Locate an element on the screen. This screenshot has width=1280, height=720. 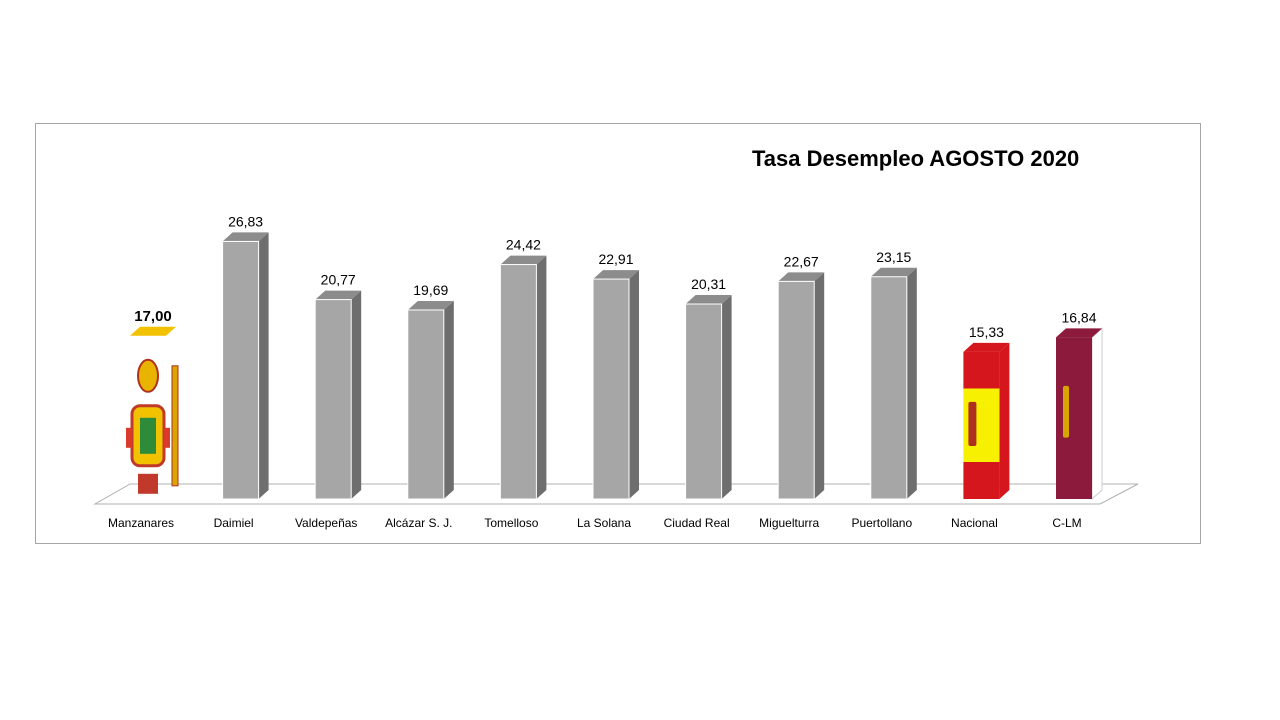
value-label: 23,15 is located at coordinates (893, 257).